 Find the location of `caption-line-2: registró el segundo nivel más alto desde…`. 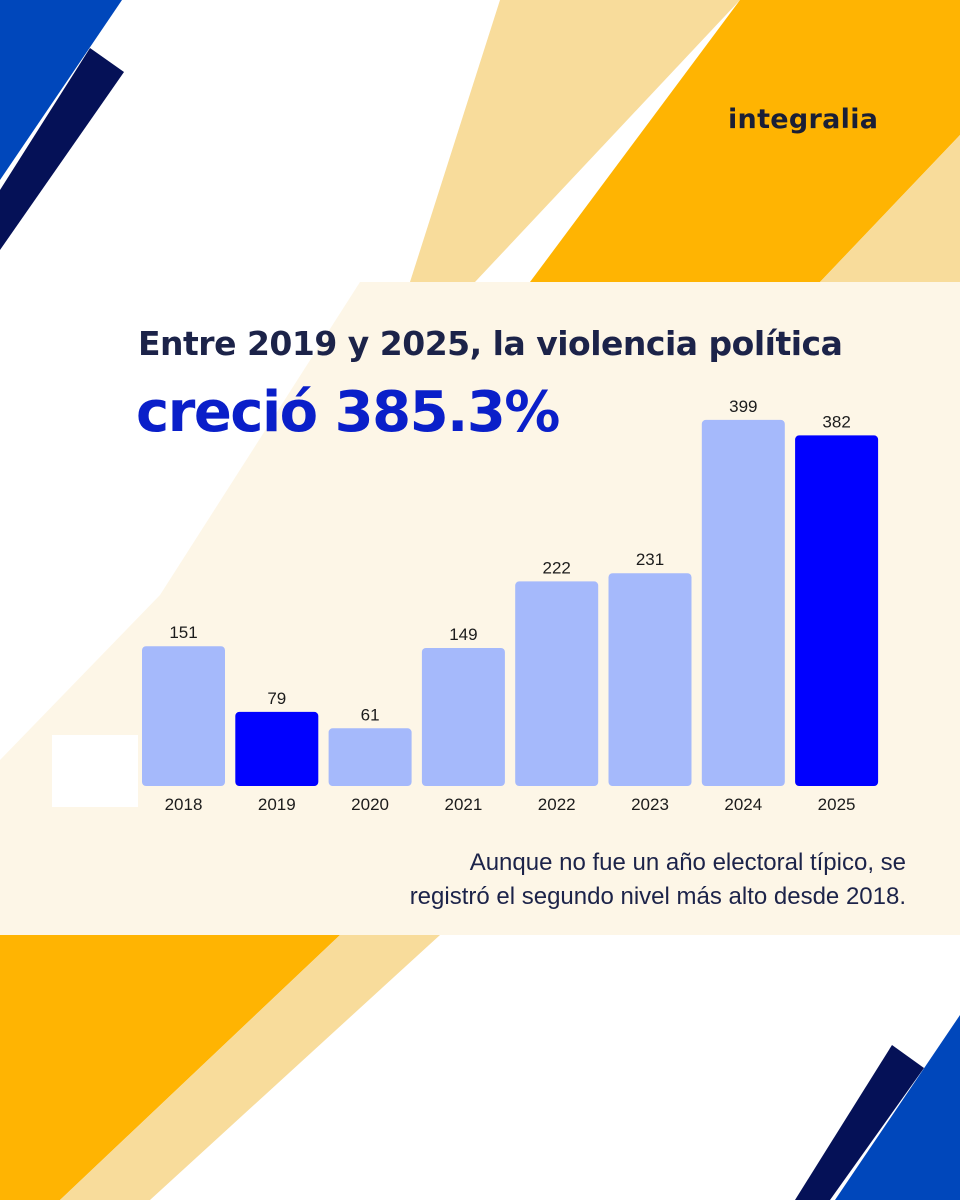

caption-line-2: registró el segundo nivel más alto desde… is located at coordinates (657, 896).